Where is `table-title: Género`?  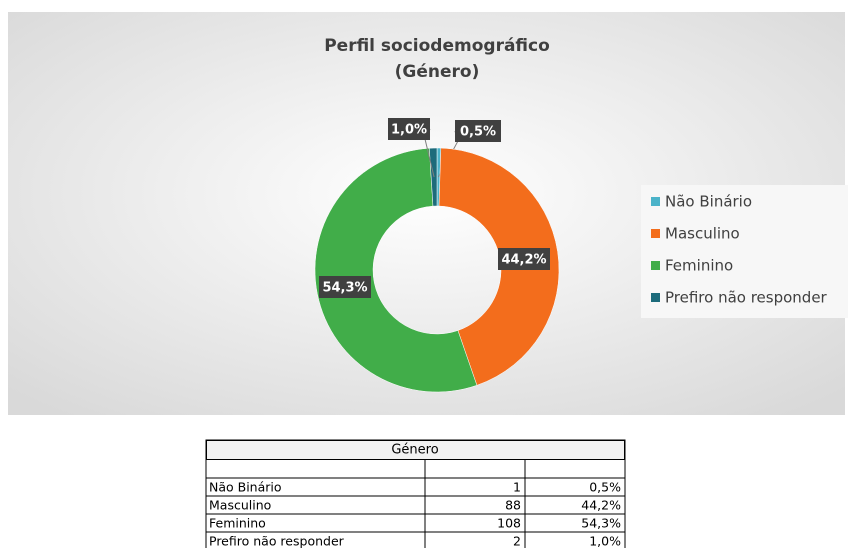
table-title: Género is located at coordinates (414, 450).